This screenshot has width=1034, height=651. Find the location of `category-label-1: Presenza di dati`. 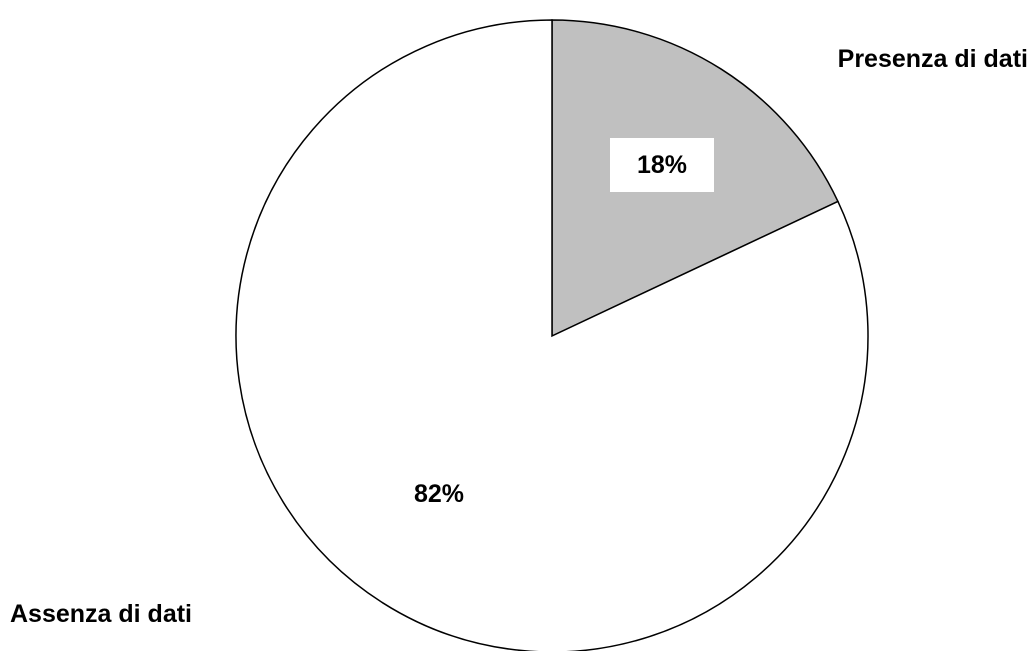

category-label-1: Presenza di dati is located at coordinates (933, 59).